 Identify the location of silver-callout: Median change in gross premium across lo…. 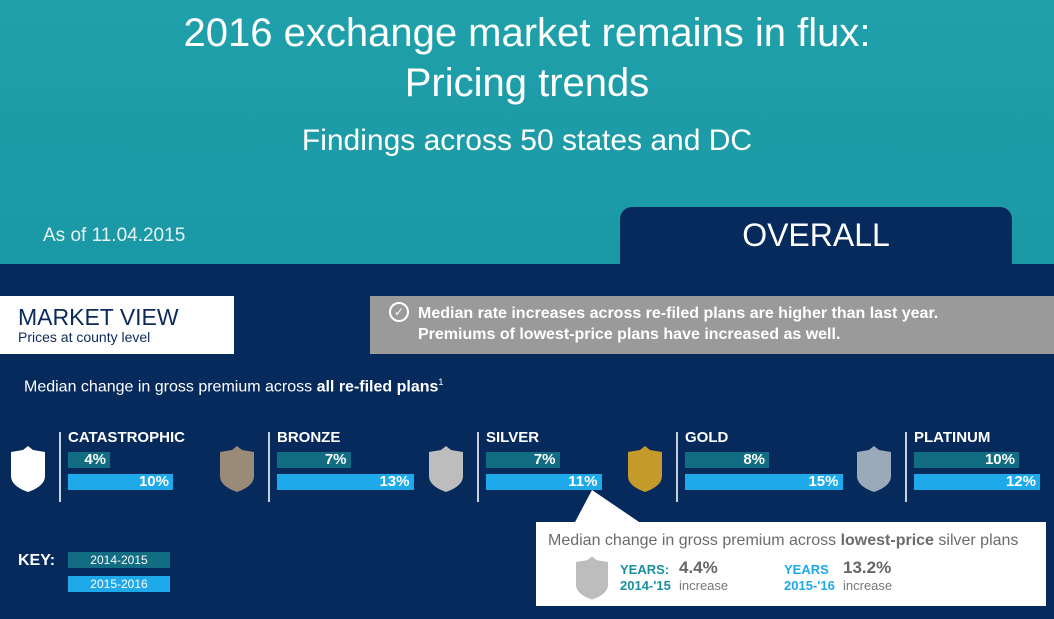
(791, 564).